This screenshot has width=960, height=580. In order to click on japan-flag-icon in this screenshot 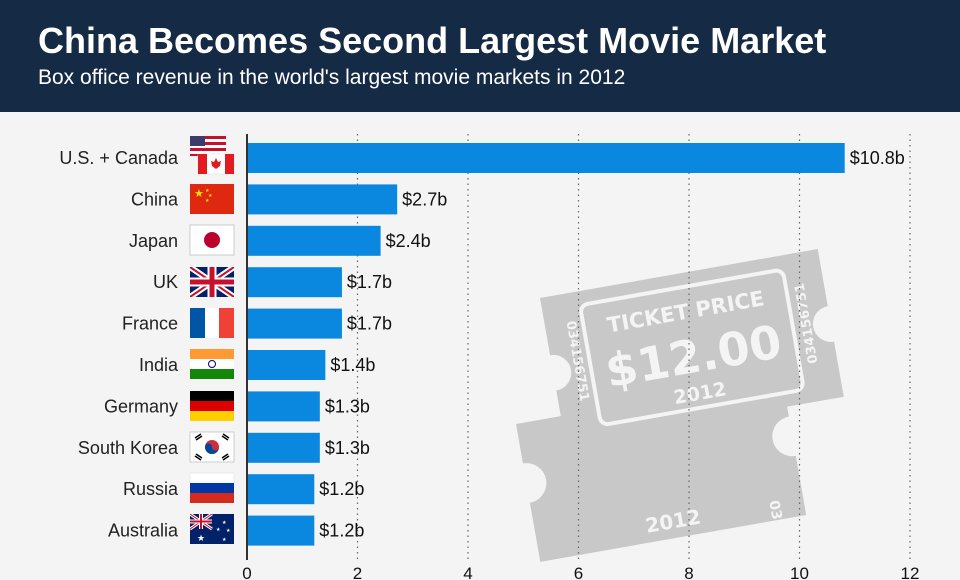, I will do `click(212, 240)`.